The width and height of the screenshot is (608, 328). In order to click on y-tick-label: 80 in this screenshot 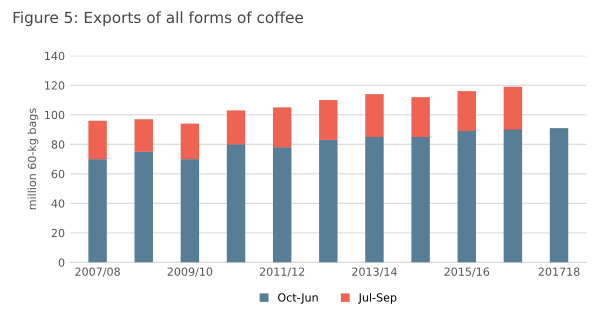, I will do `click(58, 144)`.